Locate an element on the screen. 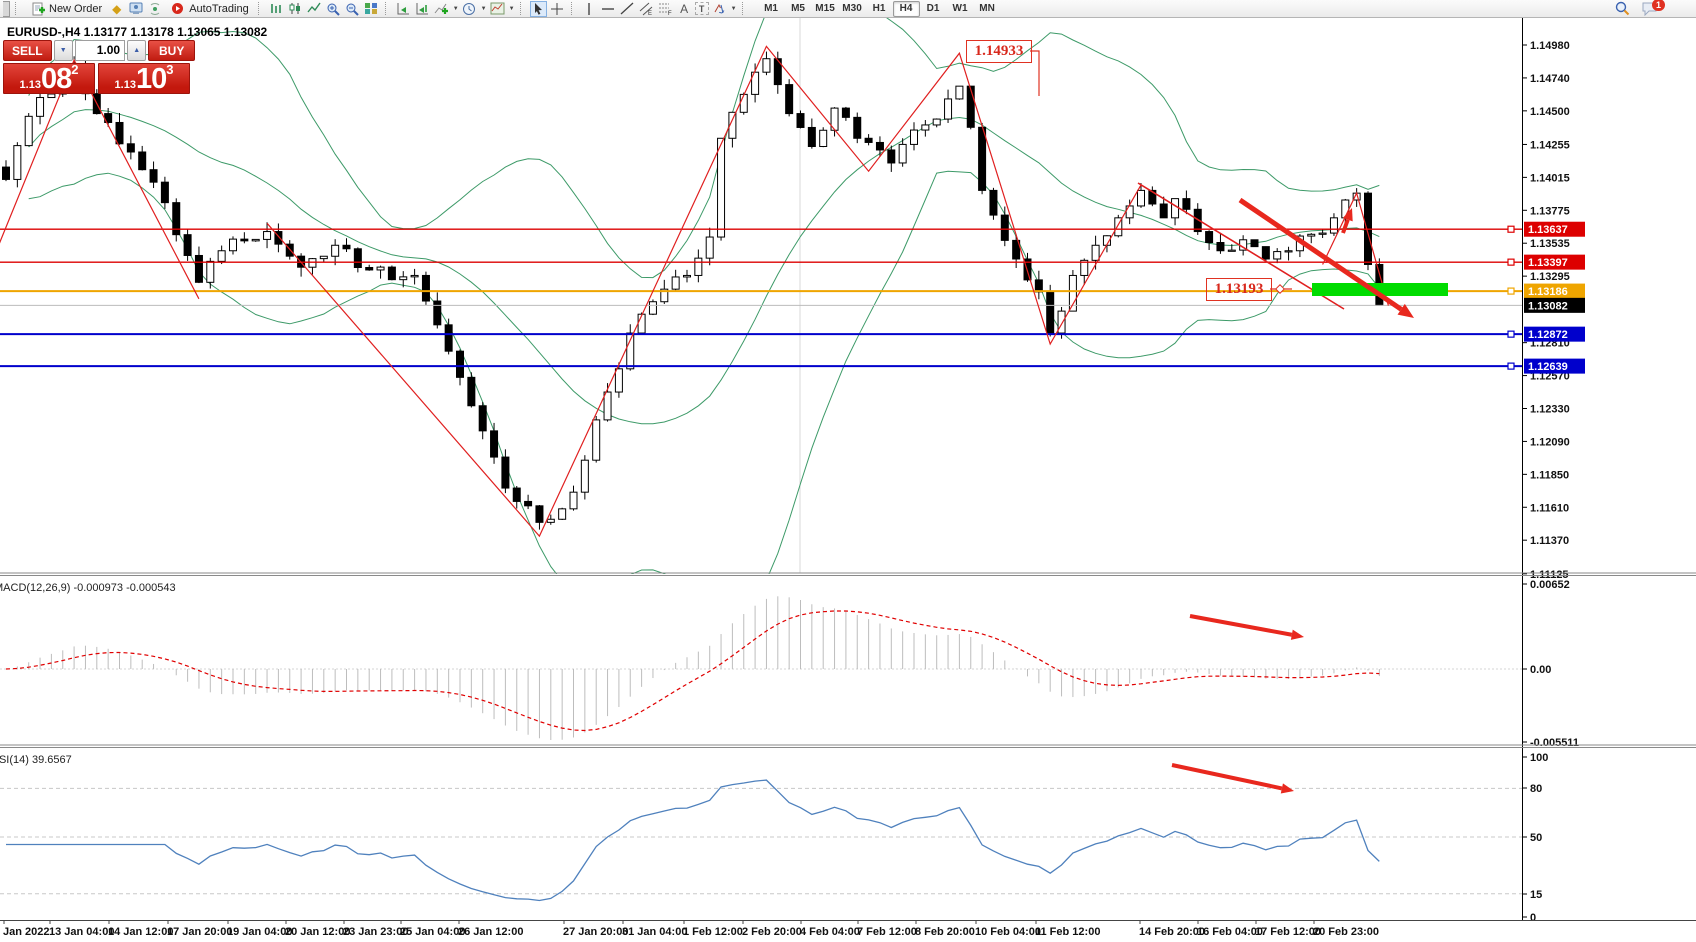 The width and height of the screenshot is (1696, 942). buy-price-tile: 1.13 10 3 is located at coordinates (144, 78).